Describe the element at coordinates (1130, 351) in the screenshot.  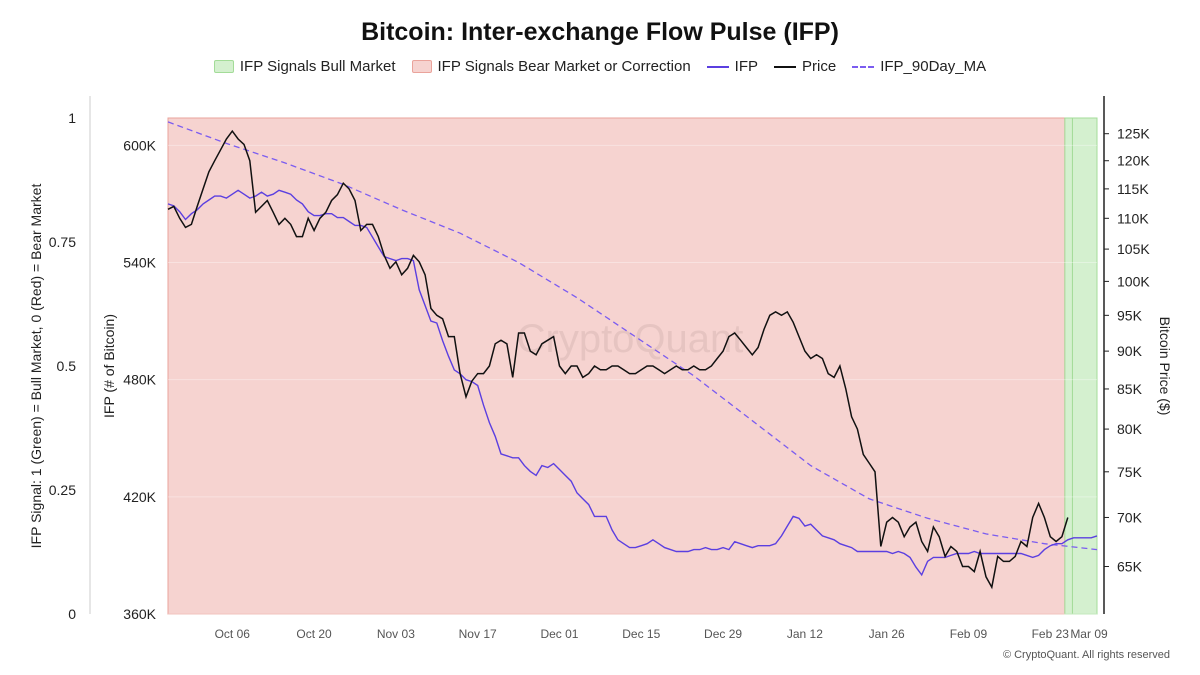
I see `price-tick-label: 90K` at that location.